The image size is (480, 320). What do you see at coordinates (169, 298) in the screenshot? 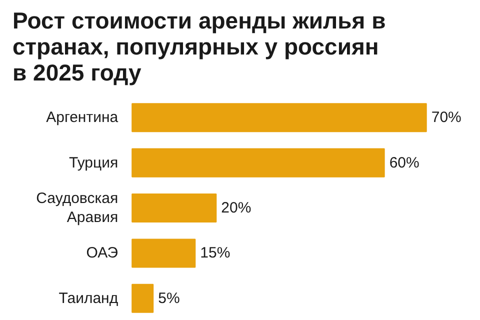
I see `data-label: 5%` at bounding box center [169, 298].